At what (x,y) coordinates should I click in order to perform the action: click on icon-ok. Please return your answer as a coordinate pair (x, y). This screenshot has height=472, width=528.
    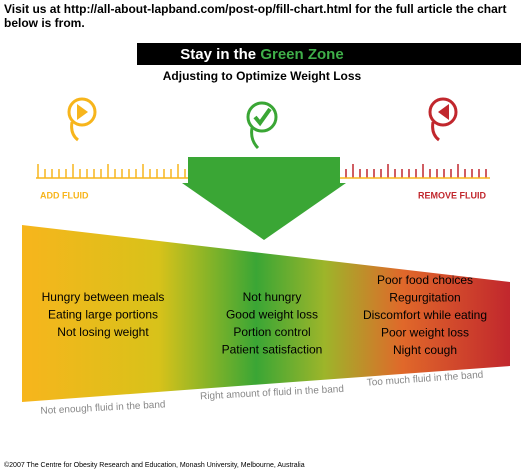
    Looking at the image, I should click on (262, 125).